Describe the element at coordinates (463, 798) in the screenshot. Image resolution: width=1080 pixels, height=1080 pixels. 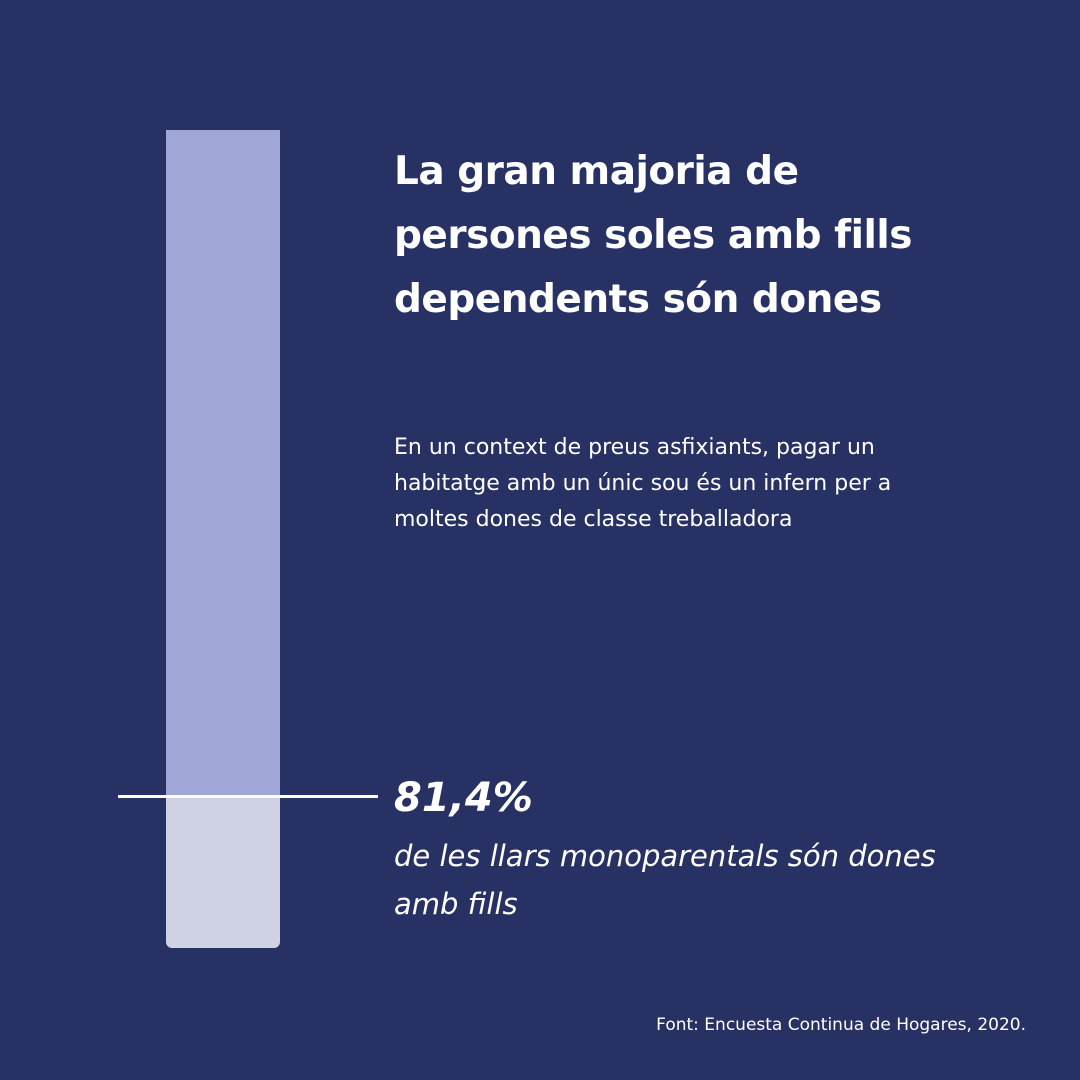
I see `stat-value-label: 81,4%` at that location.